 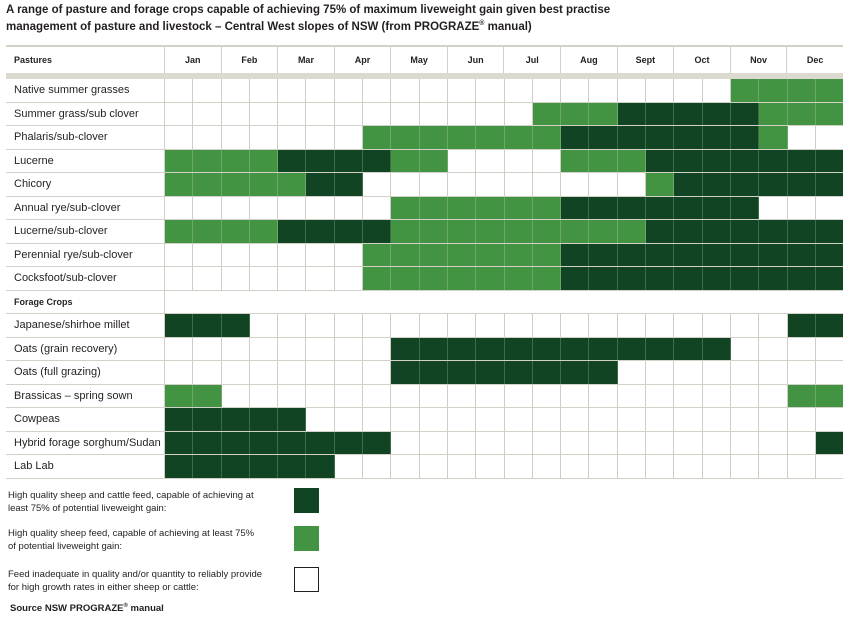 What do you see at coordinates (702, 60) in the screenshot?
I see `month-header: Oct` at bounding box center [702, 60].